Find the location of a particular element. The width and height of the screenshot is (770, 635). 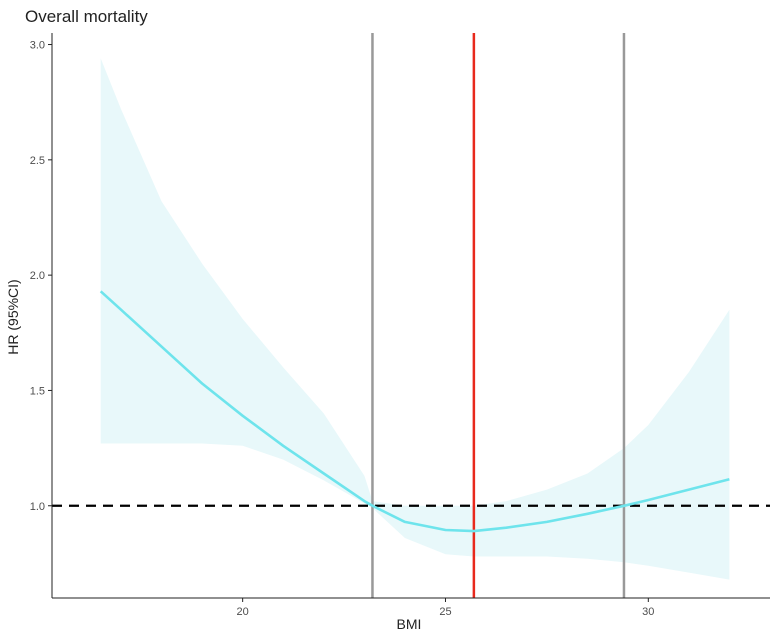

x-axis-label: BMI is located at coordinates (409, 624).